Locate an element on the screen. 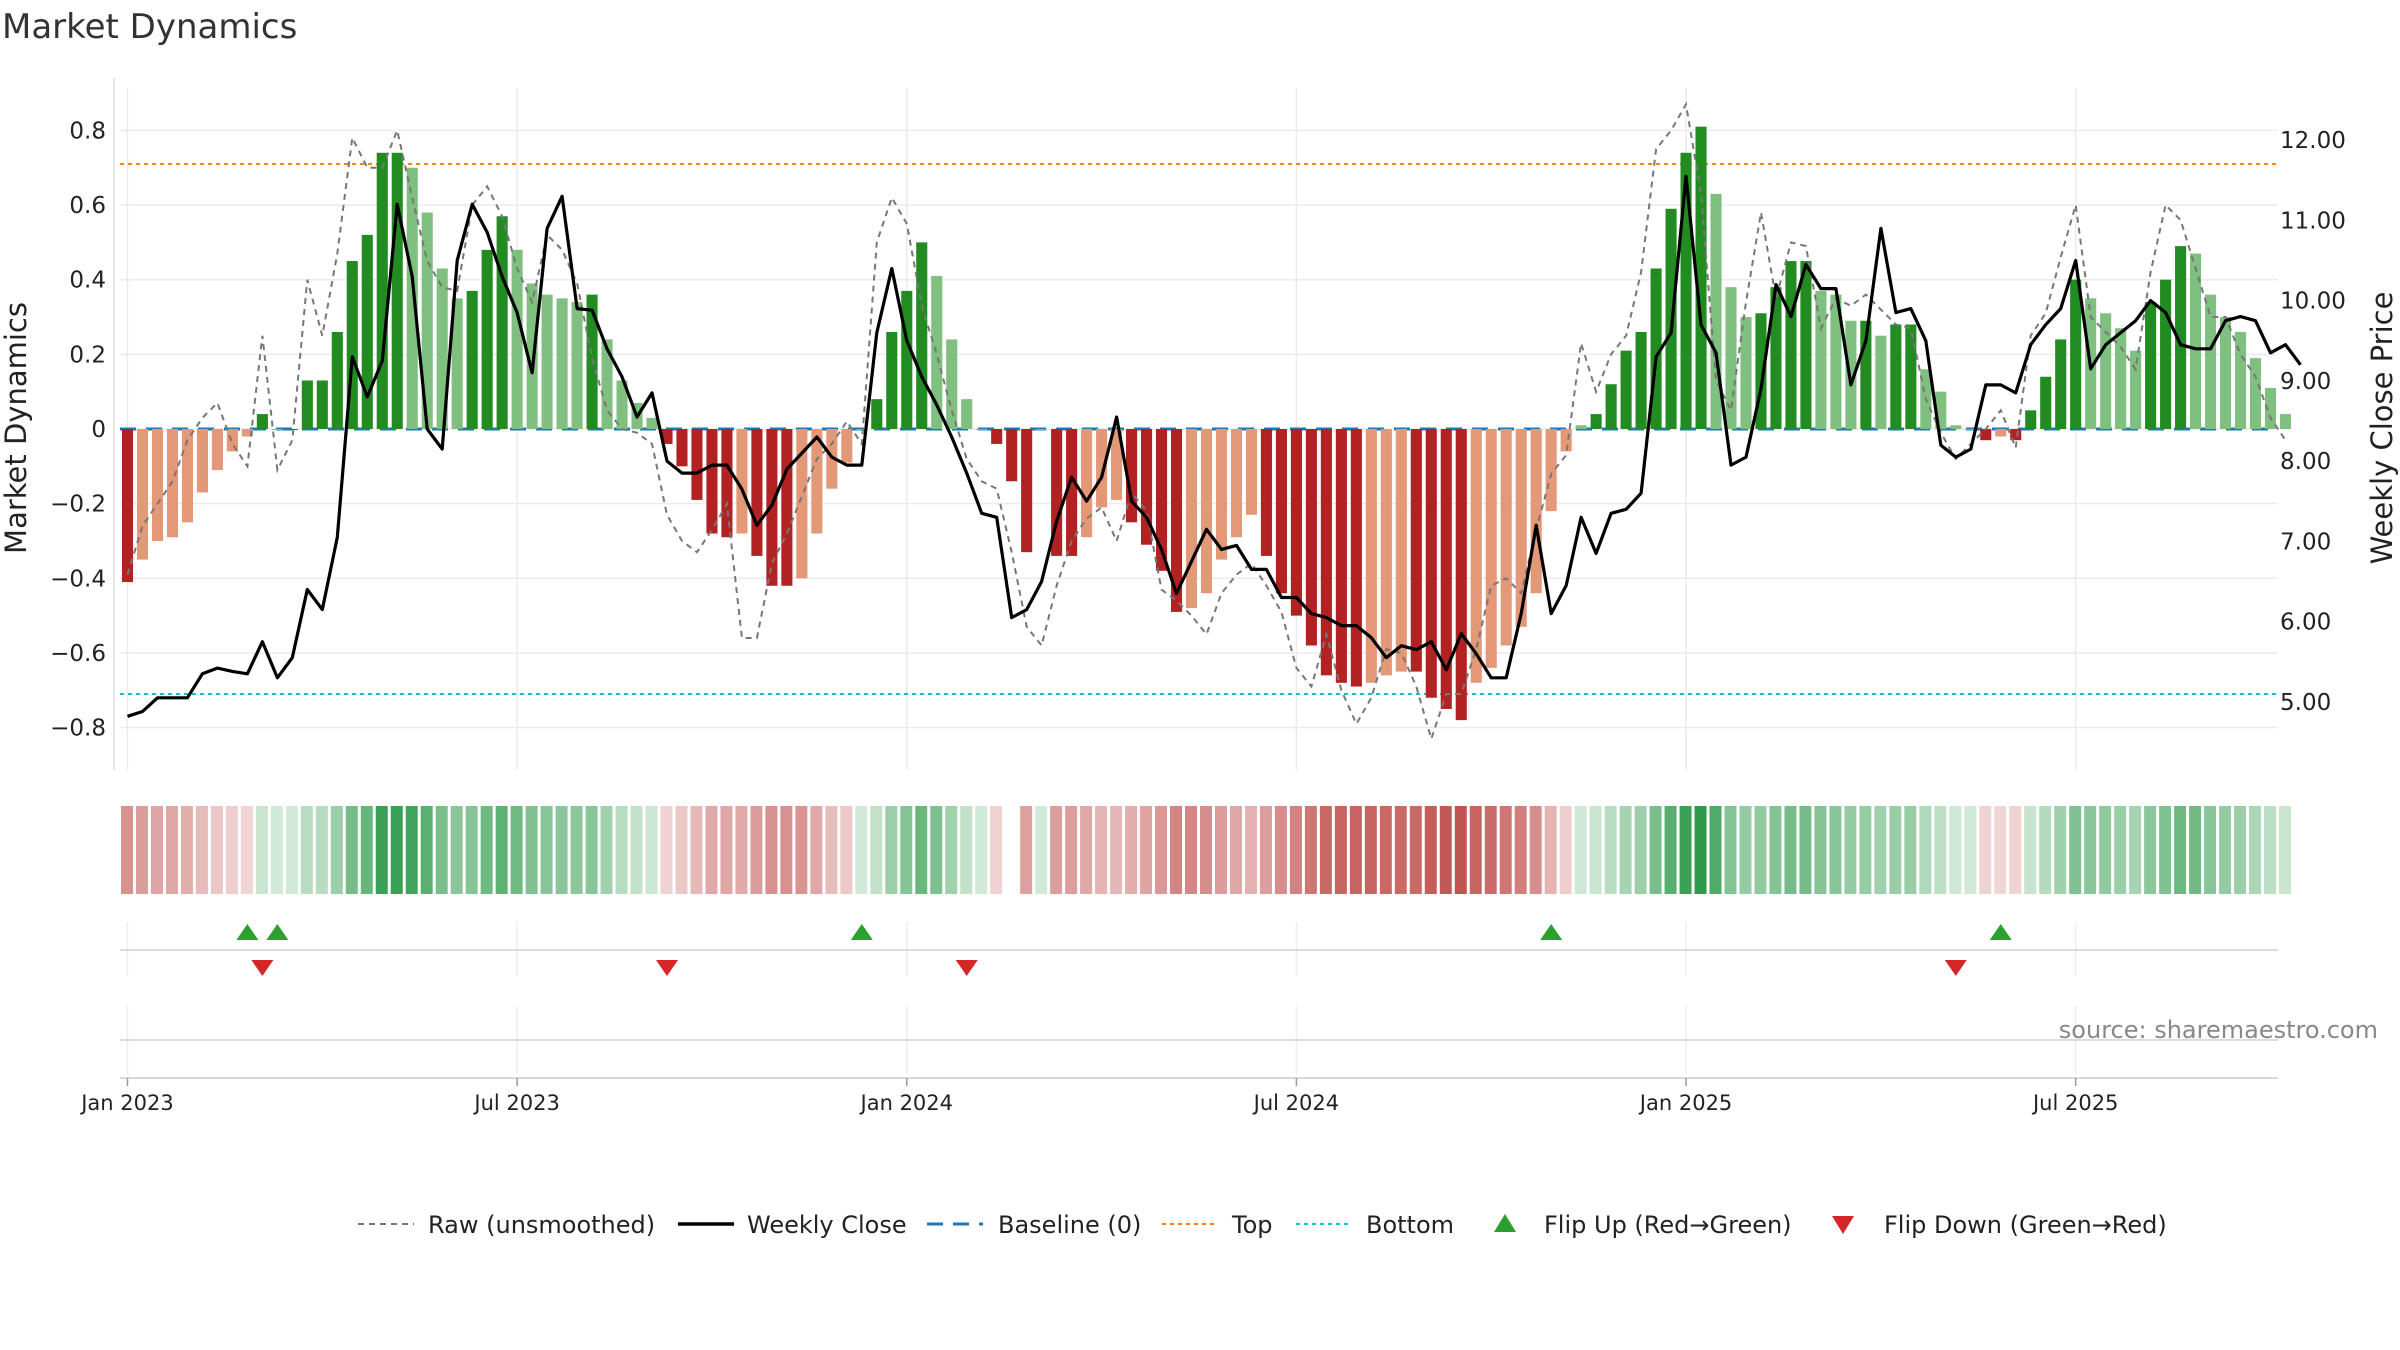 This screenshot has height=1350, width=2400. right-tick-label-4: 8.00 is located at coordinates (2305, 462).